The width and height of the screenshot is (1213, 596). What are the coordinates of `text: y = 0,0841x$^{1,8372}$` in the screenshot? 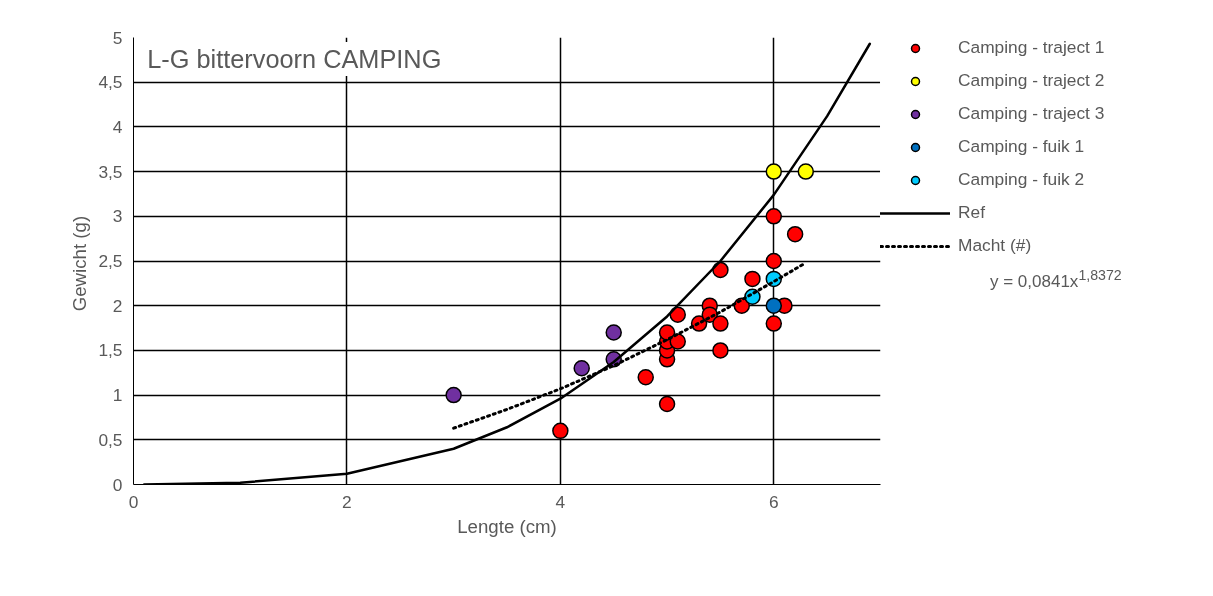 It's located at (1056, 279).